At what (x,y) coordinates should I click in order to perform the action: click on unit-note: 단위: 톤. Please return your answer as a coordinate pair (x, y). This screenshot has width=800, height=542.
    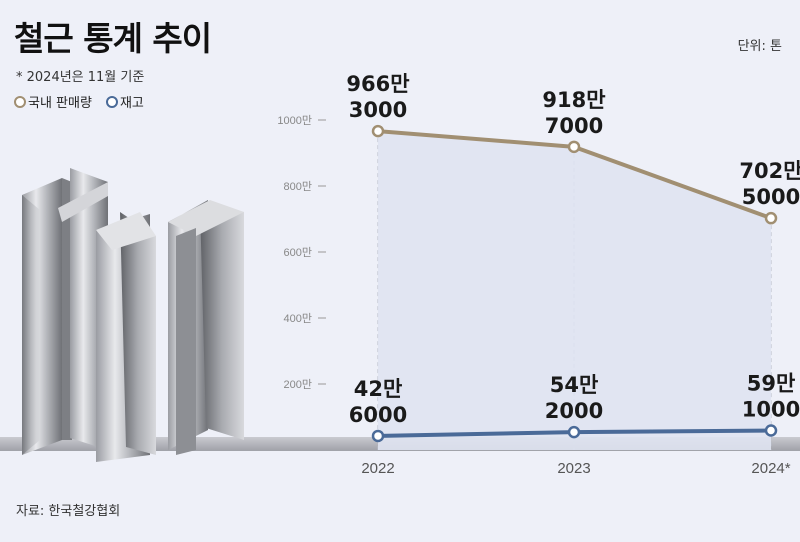
    Looking at the image, I should click on (759, 46).